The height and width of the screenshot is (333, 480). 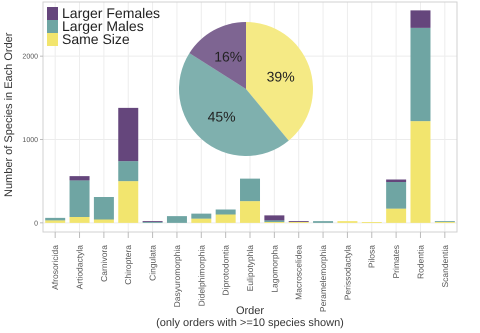 What do you see at coordinates (153, 262) in the screenshot?
I see `x-tick-label: Cingulata` at bounding box center [153, 262].